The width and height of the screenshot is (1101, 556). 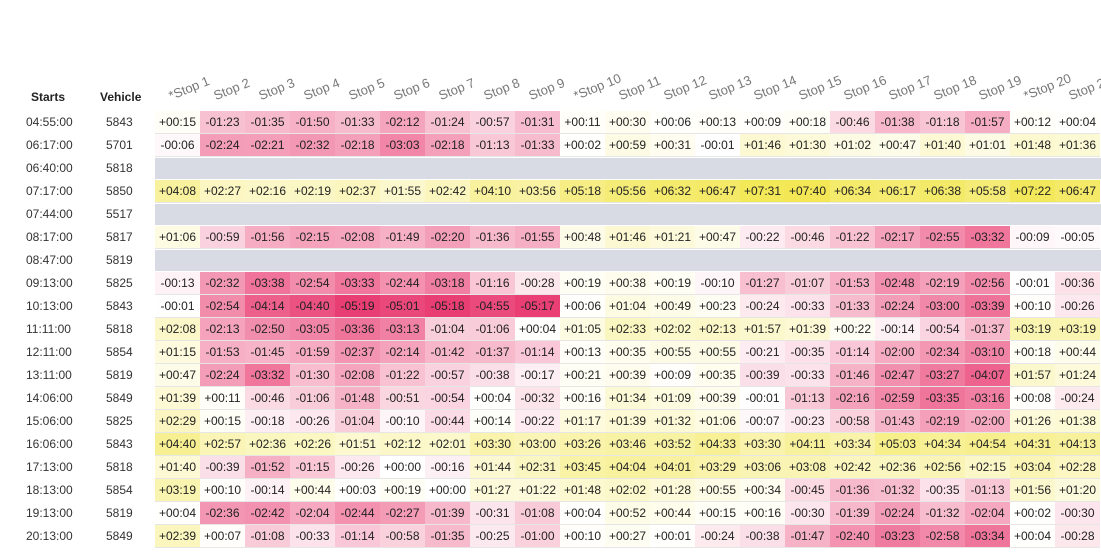 What do you see at coordinates (312, 283) in the screenshot?
I see `deviation-cell: -02:54` at bounding box center [312, 283].